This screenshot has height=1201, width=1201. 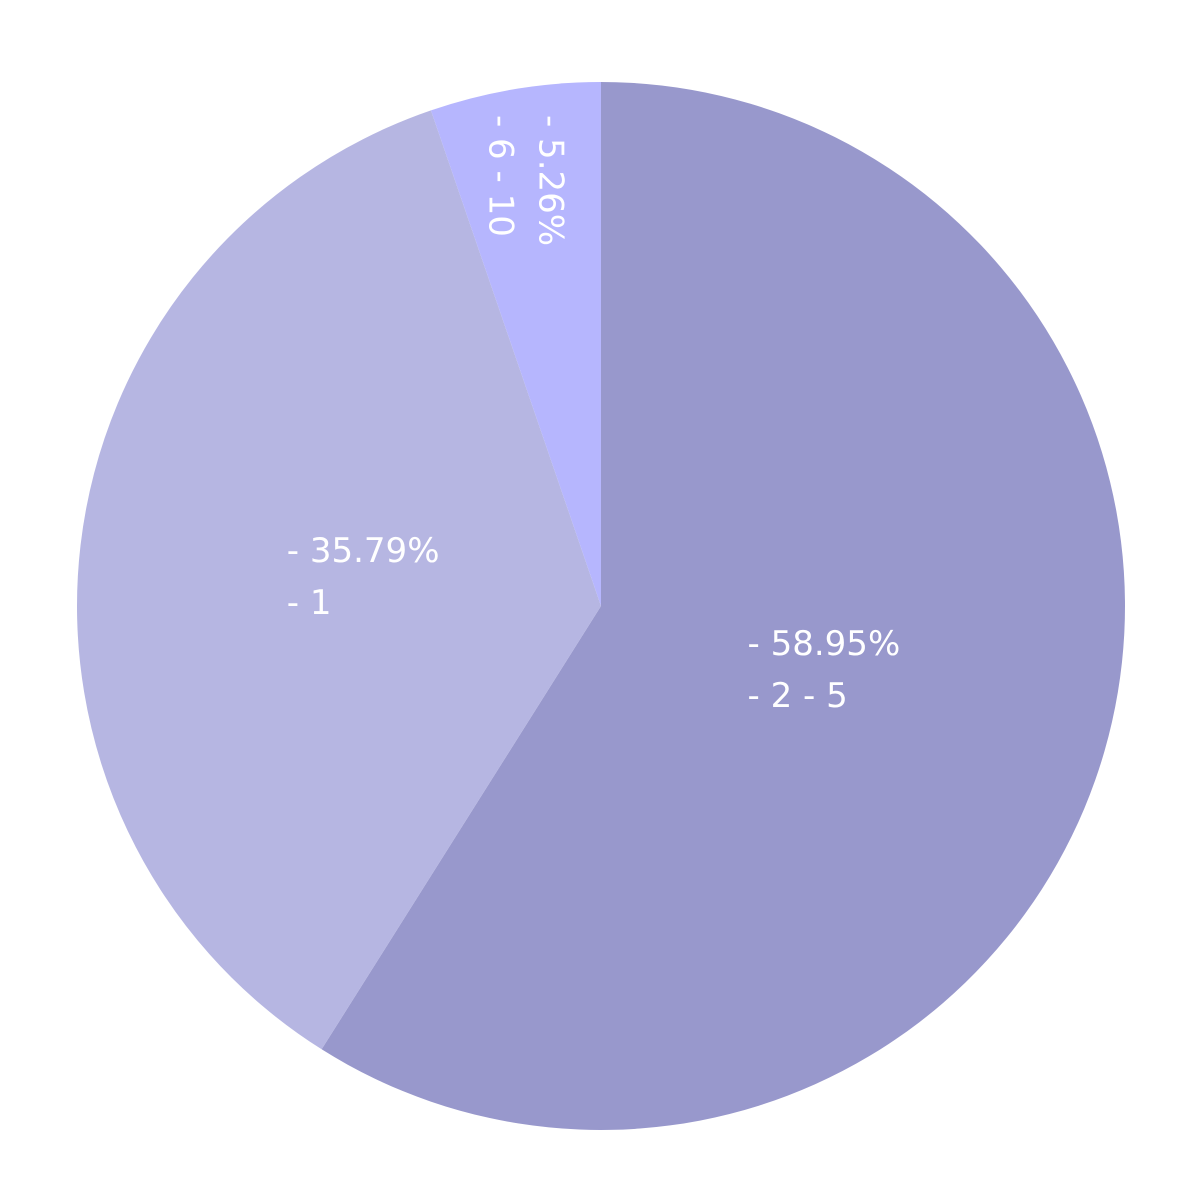 What do you see at coordinates (551, 180) in the screenshot?
I see `value-label: - 5.26%` at bounding box center [551, 180].